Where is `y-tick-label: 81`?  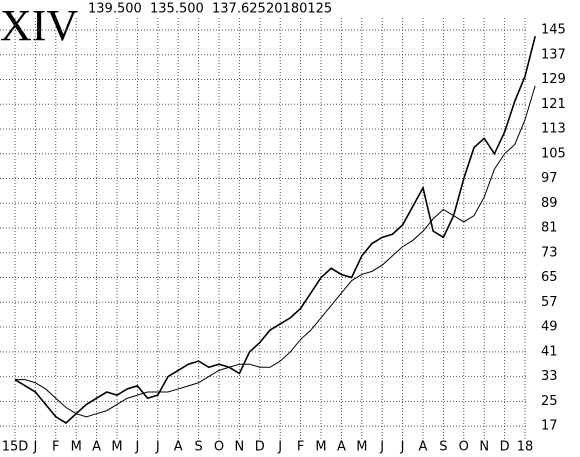
y-tick-label: 81 is located at coordinates (549, 228).